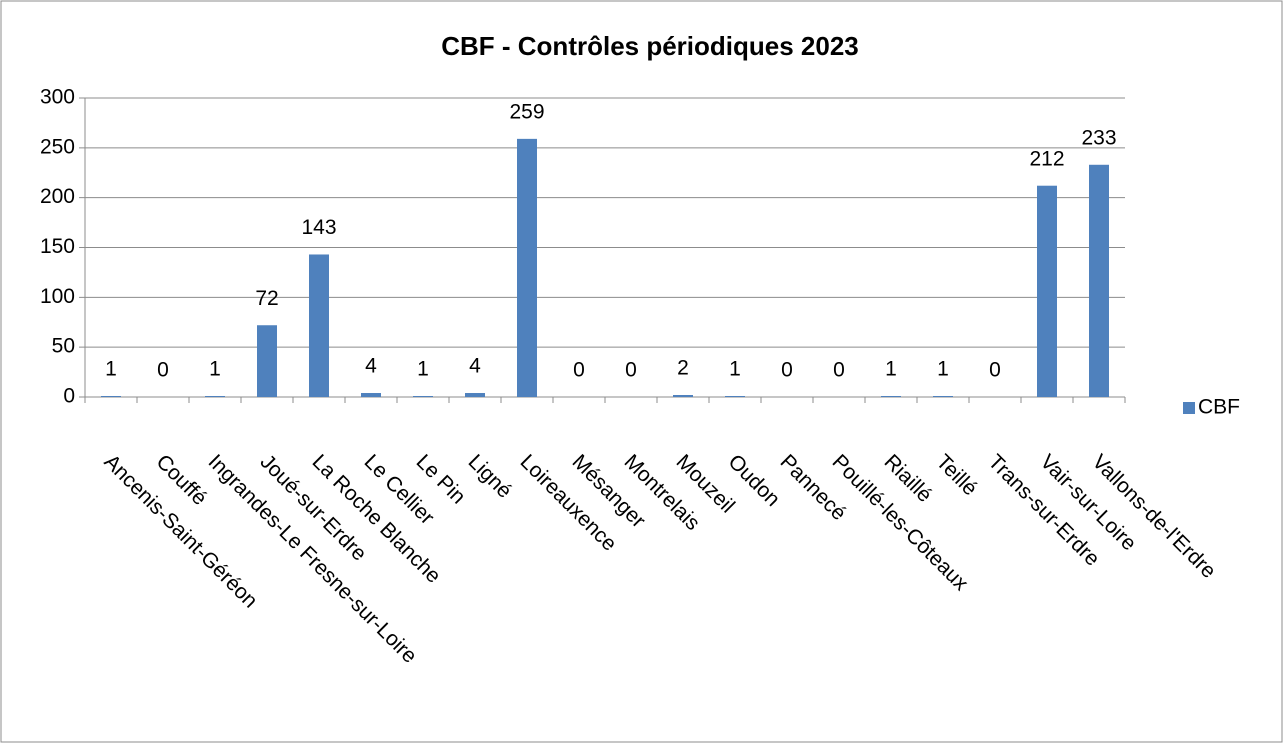 The image size is (1284, 744). Describe the element at coordinates (57, 246) in the screenshot. I see `y-tick-label: 150` at that location.